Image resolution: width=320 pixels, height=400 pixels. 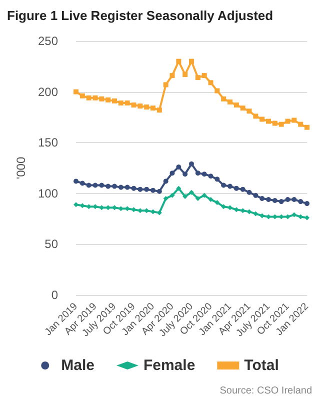 What do you see at coordinates (51, 244) in the screenshot?
I see `y-tick-label: 50` at bounding box center [51, 244].